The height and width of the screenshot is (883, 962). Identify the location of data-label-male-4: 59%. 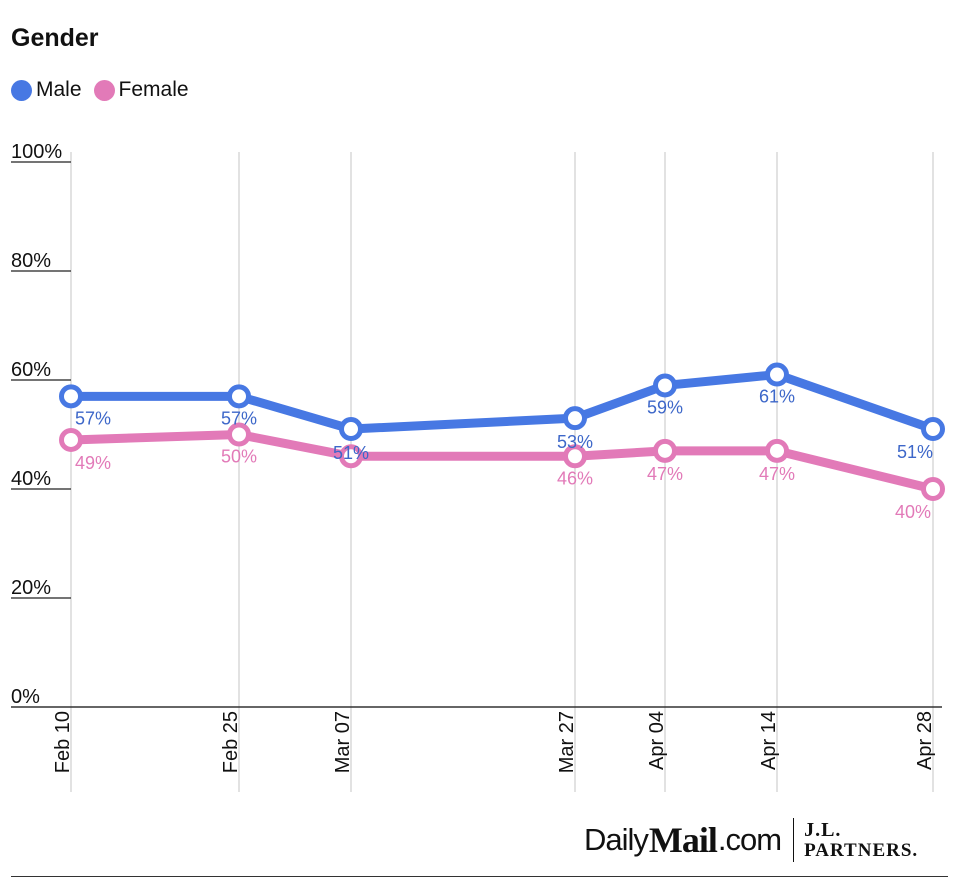
(665, 407).